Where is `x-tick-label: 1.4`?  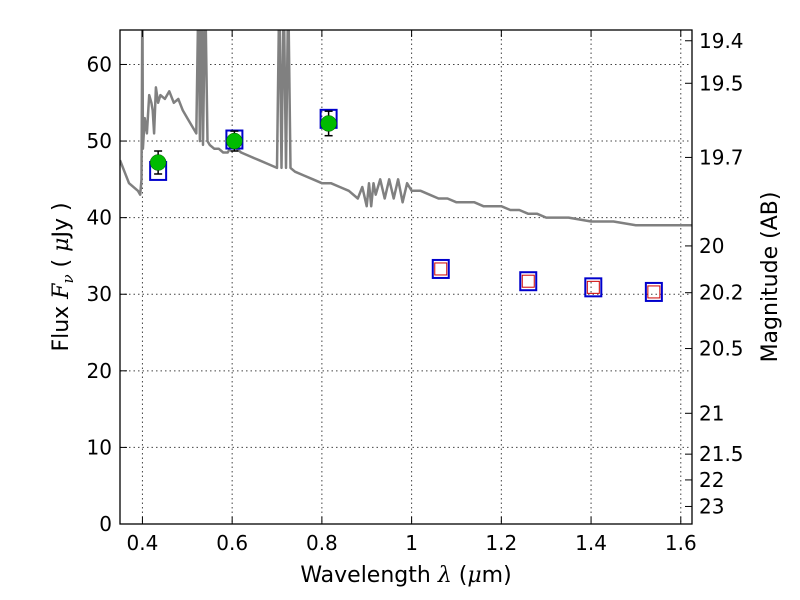 x-tick-label: 1.4 is located at coordinates (591, 543).